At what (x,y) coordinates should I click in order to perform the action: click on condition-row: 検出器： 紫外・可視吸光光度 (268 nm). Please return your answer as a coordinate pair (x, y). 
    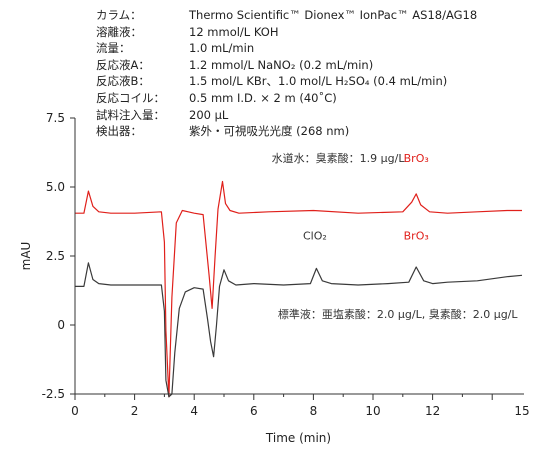
    Looking at the image, I should click on (286, 131).